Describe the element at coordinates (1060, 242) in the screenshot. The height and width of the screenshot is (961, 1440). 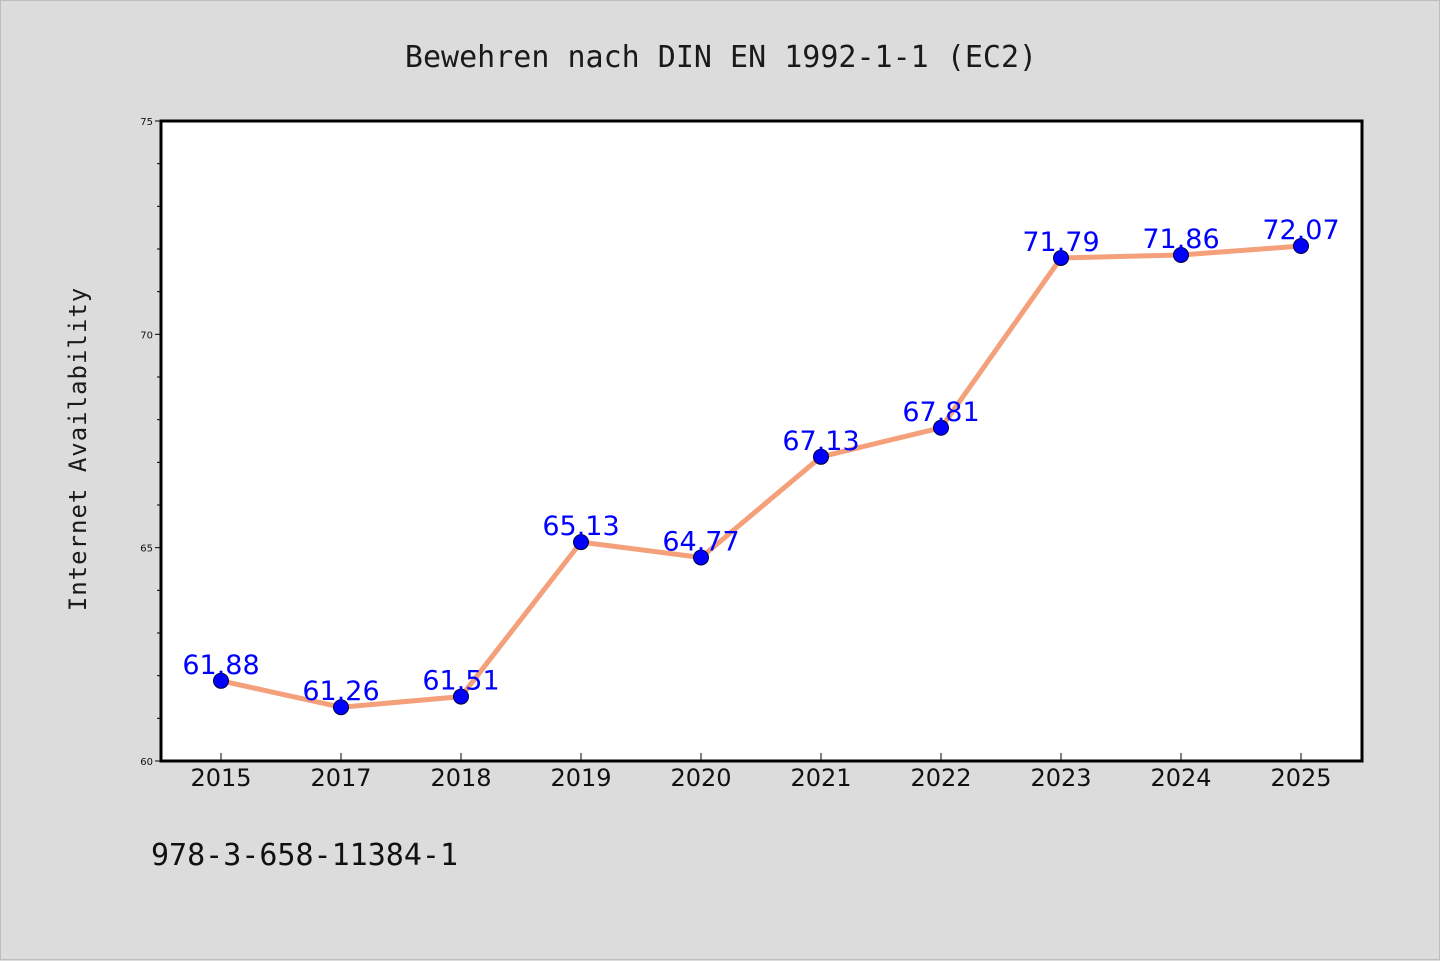
I see `data-point-label: 71.79` at that location.